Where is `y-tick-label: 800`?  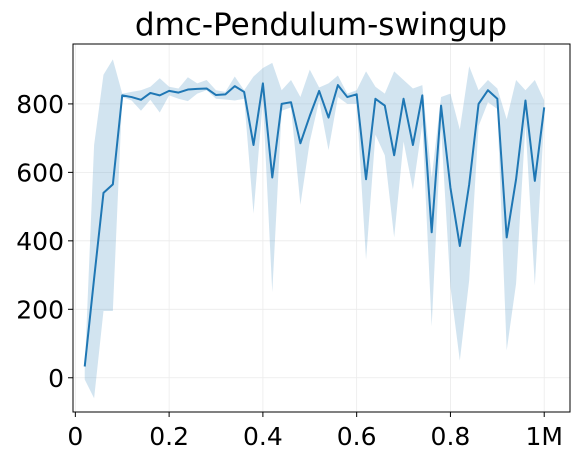 y-tick-label: 800 is located at coordinates (40, 104).